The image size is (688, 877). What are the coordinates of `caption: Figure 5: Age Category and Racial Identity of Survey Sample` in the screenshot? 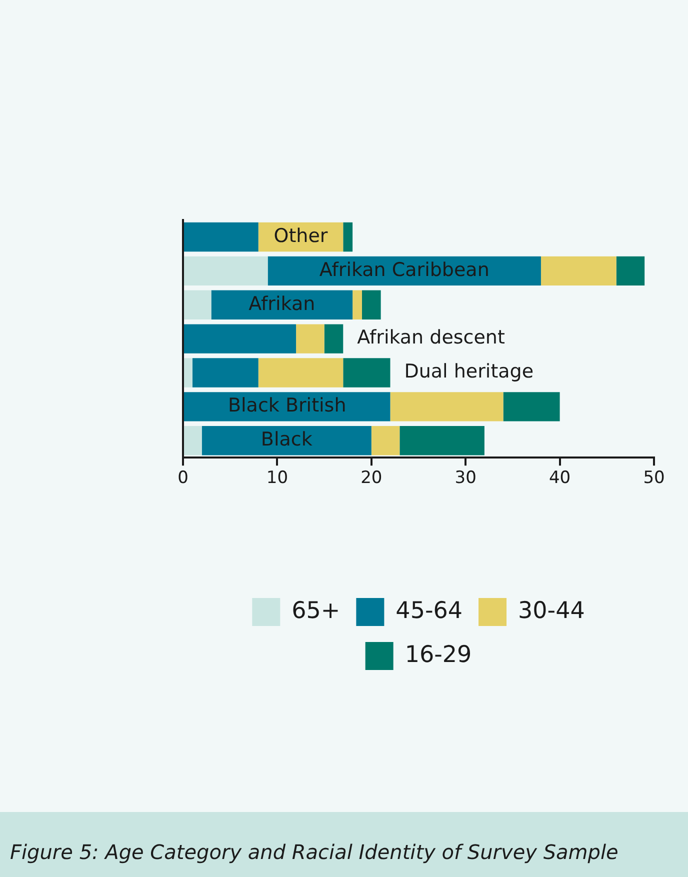 It's located at (314, 851).